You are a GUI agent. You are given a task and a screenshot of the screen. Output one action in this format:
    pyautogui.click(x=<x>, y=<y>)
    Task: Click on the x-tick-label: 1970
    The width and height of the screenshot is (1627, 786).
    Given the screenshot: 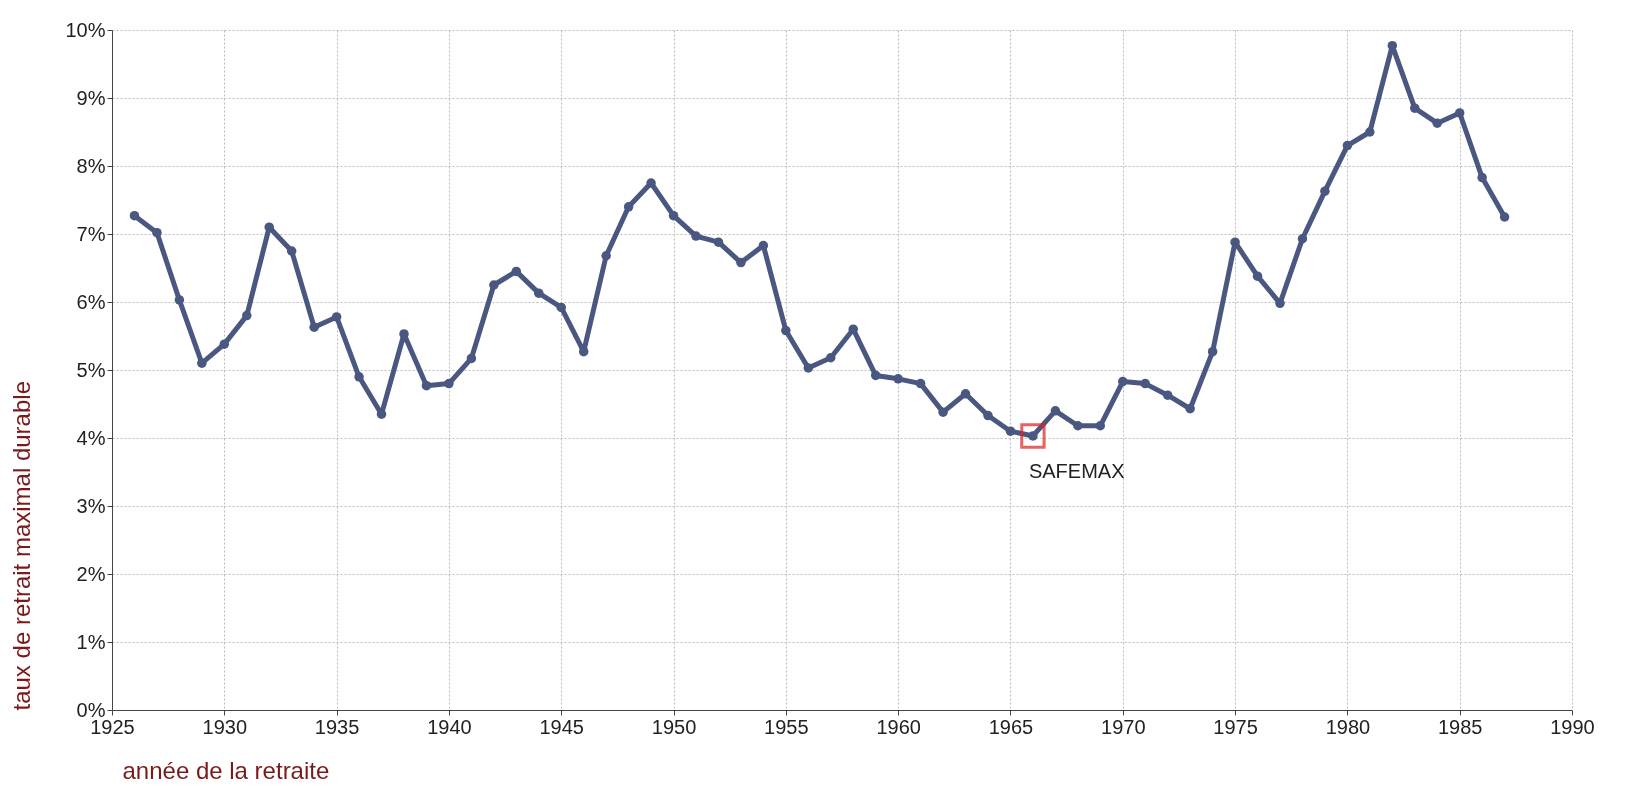 What is the action you would take?
    pyautogui.click(x=1123, y=726)
    